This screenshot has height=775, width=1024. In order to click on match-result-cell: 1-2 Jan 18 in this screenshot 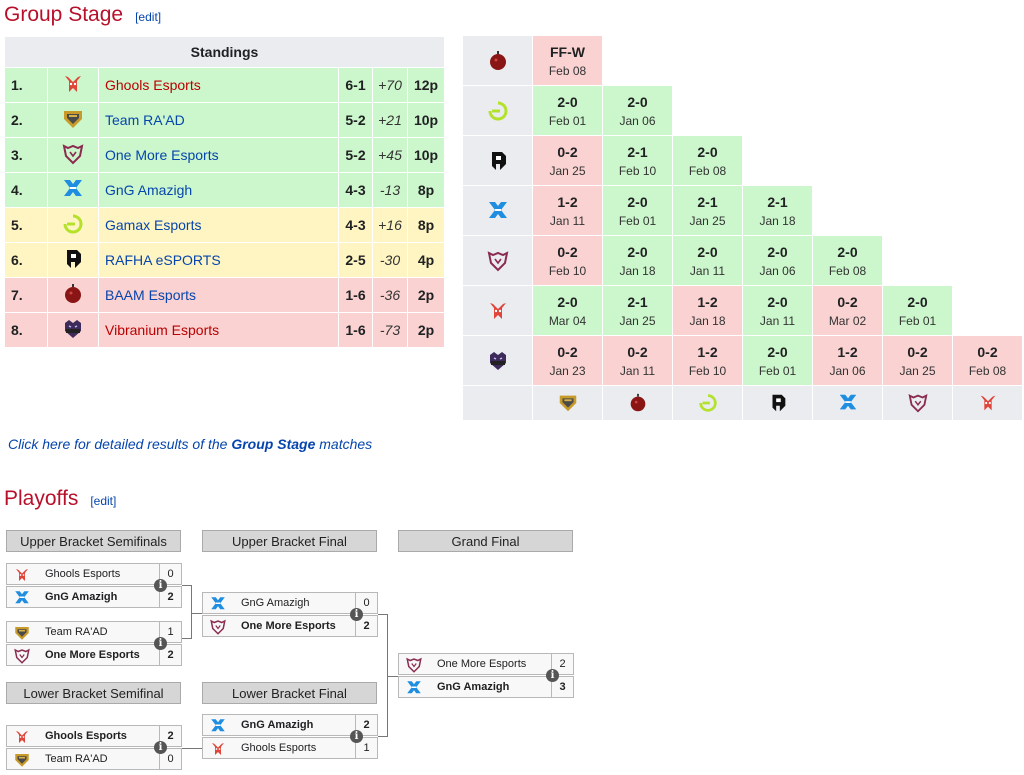, I will do `click(707, 310)`.